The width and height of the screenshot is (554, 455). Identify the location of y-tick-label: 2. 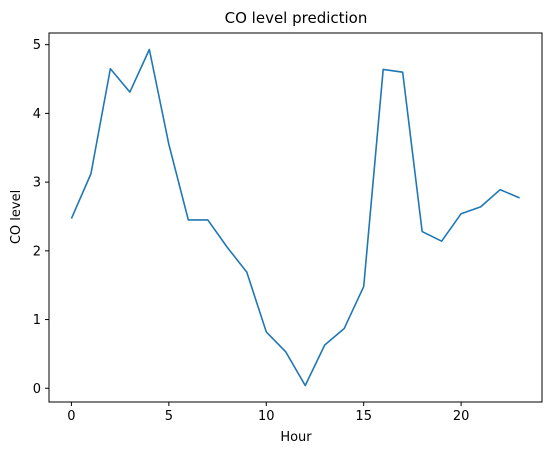
(37, 251).